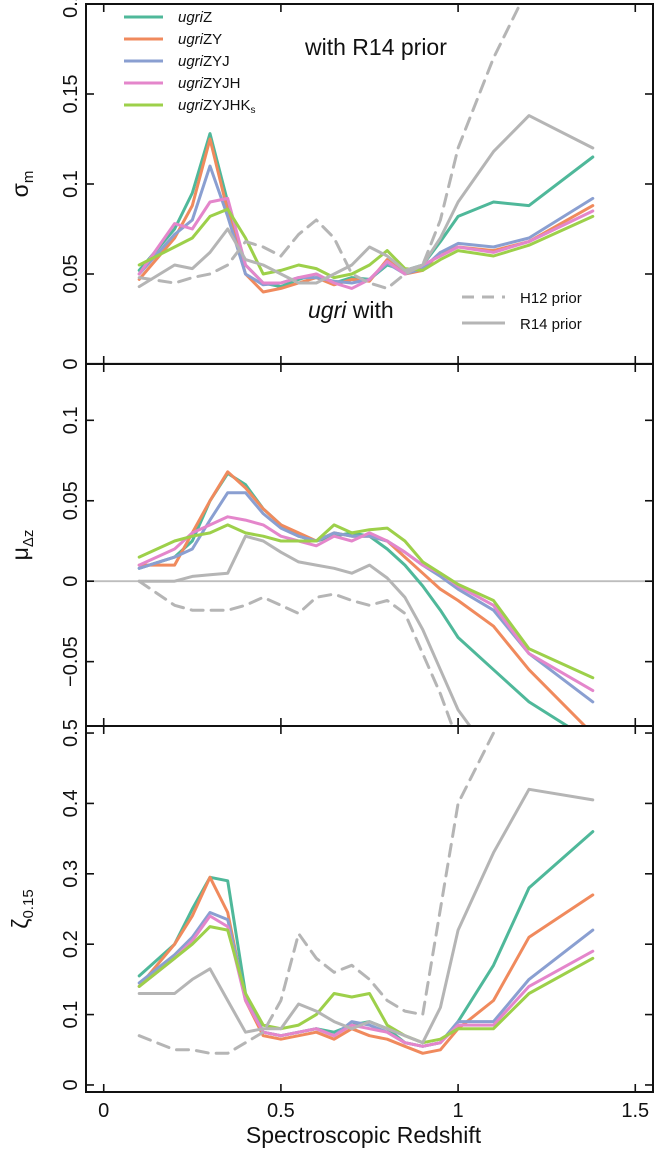  I want to click on legend-entry-rest: ZYJ, so click(216, 61).